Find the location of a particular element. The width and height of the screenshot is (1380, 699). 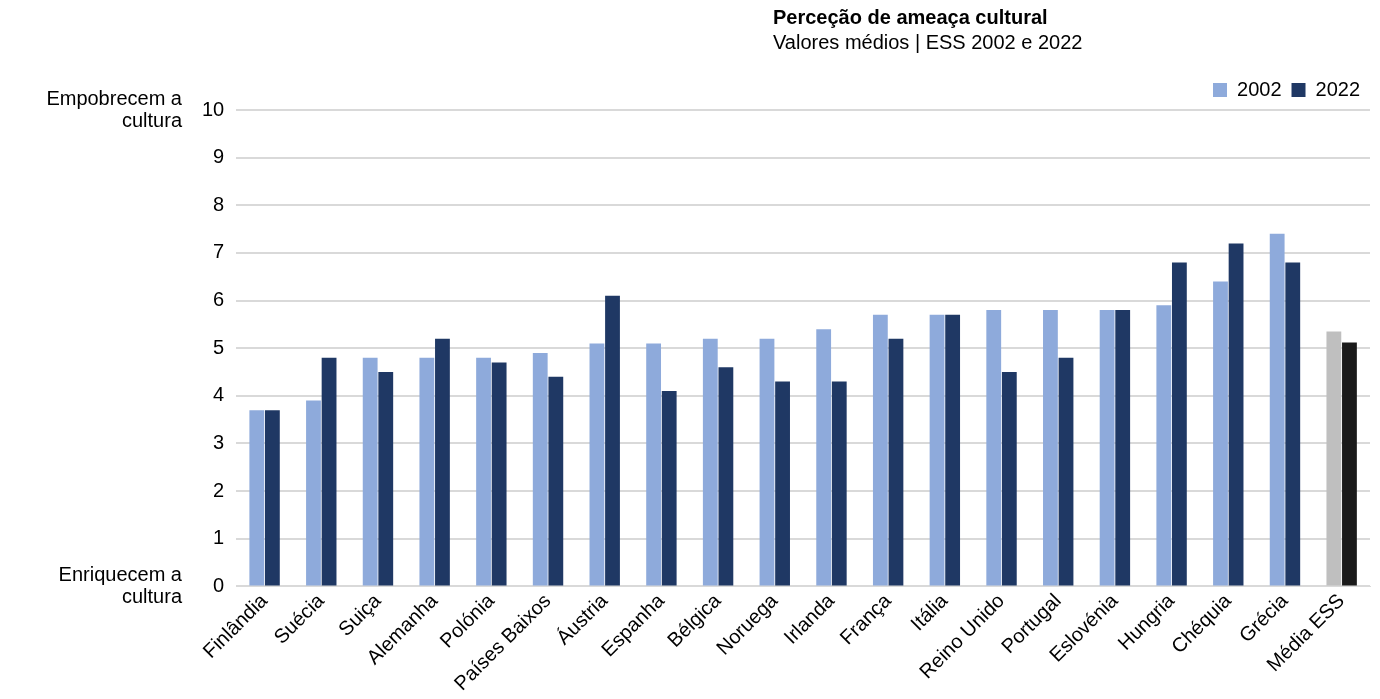

y-tick-label: 6 is located at coordinates (219, 299).